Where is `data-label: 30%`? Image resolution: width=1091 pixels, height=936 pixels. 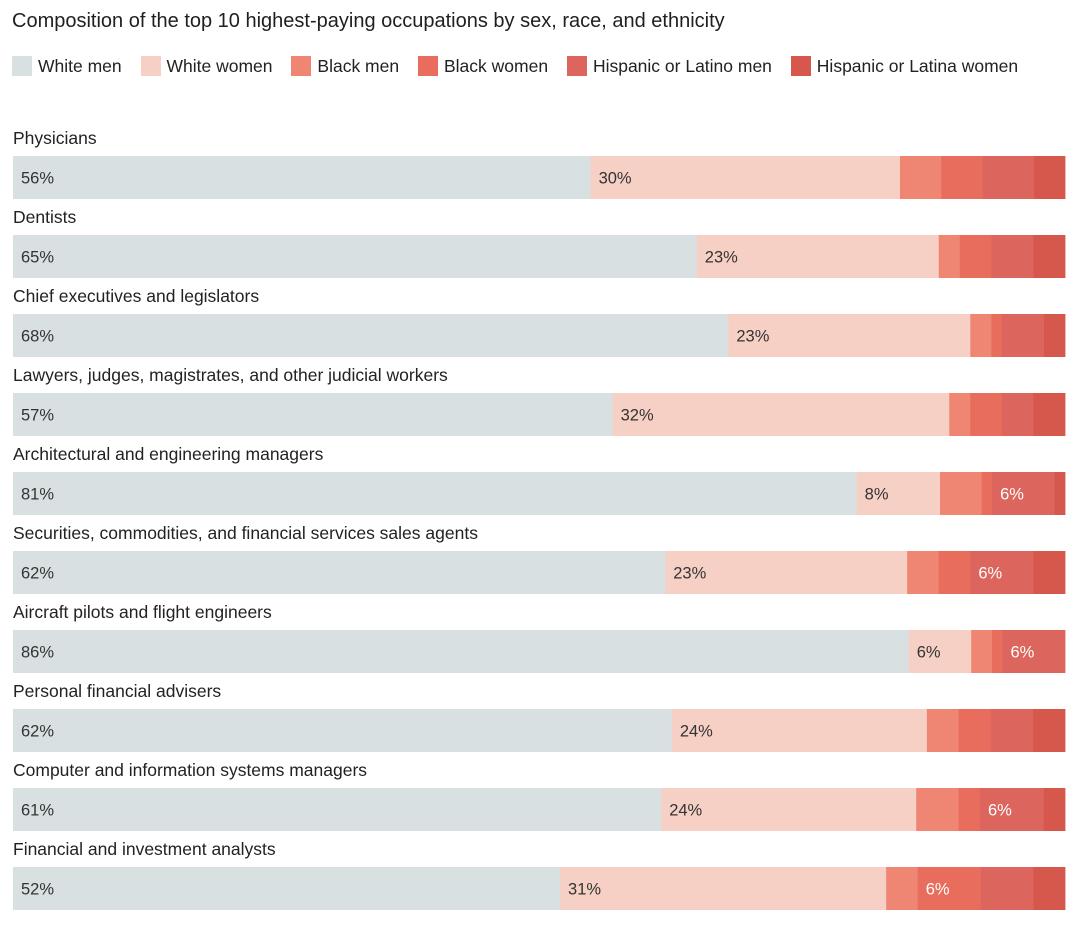
data-label: 30% is located at coordinates (615, 179).